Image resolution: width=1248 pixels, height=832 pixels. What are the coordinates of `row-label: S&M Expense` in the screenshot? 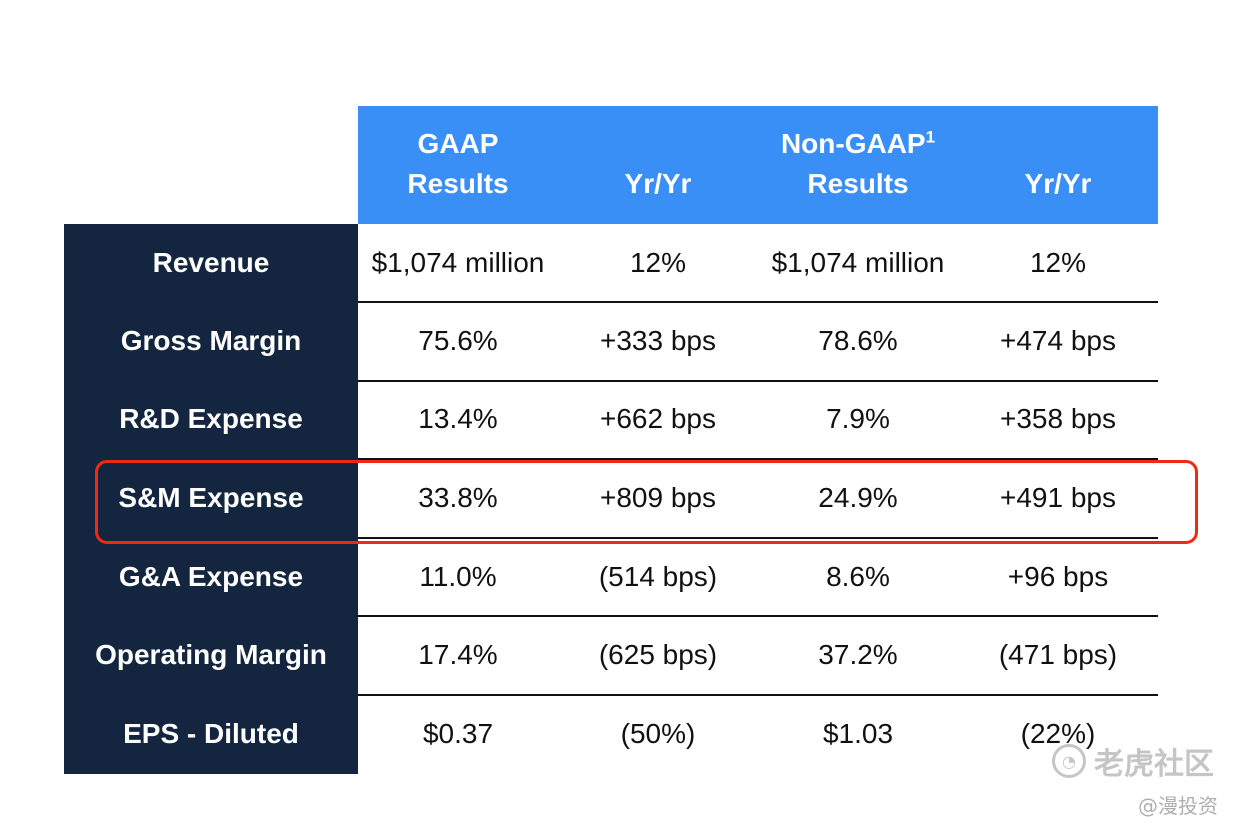 It's located at (211, 497).